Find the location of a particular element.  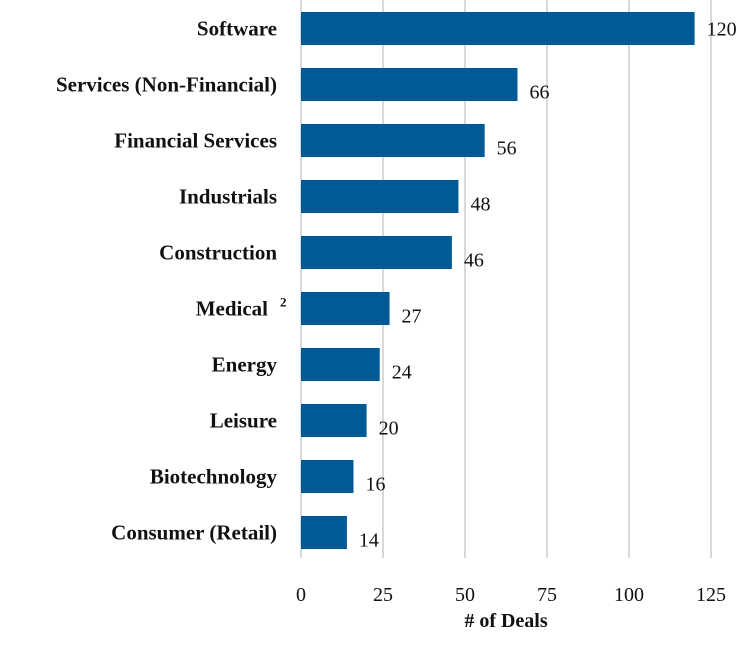

category-superscript: 2 is located at coordinates (283, 302).